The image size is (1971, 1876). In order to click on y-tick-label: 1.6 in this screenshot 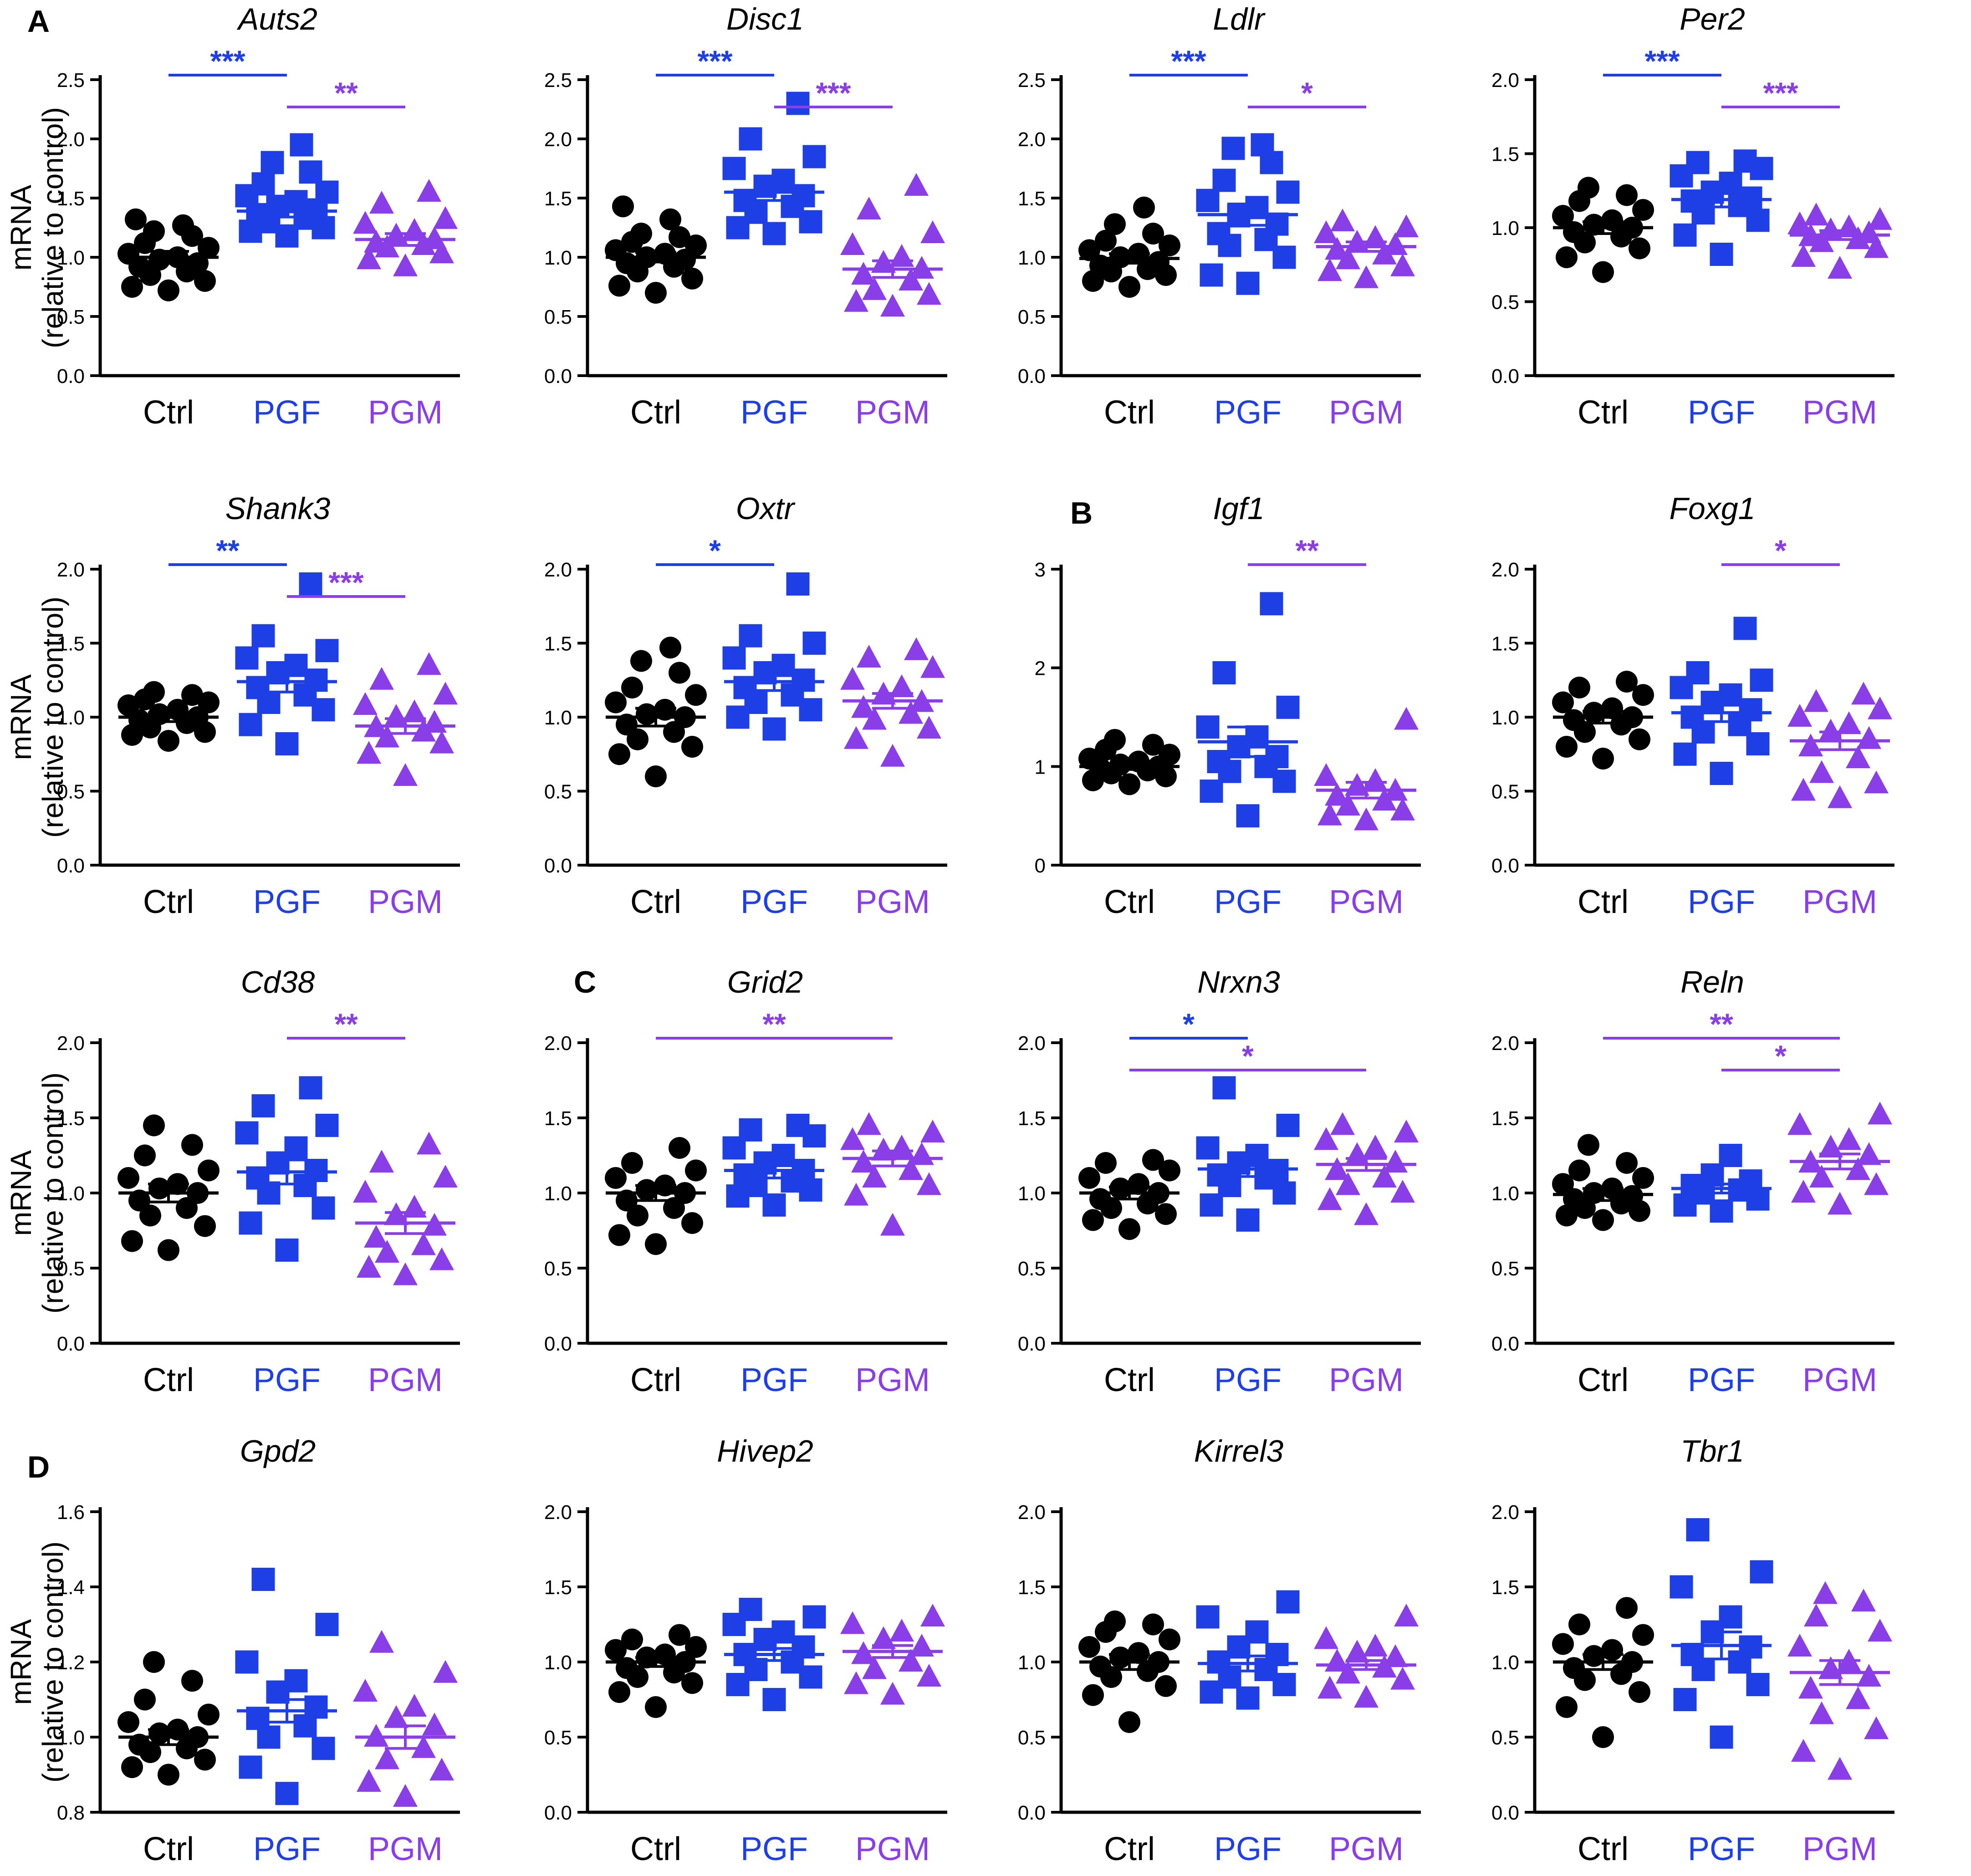, I will do `click(71, 1512)`.